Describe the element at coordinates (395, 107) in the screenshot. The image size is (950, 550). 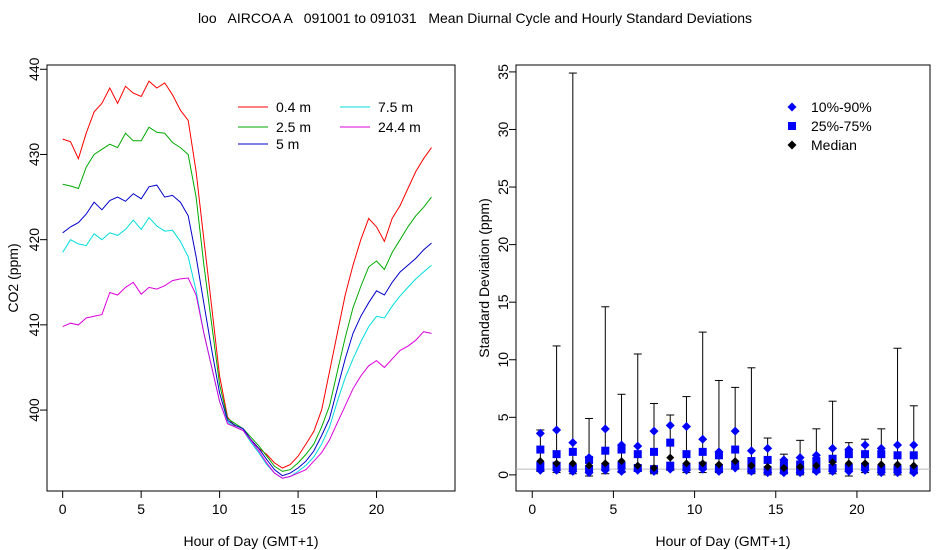
I see `legend-label: 7.5 m` at that location.